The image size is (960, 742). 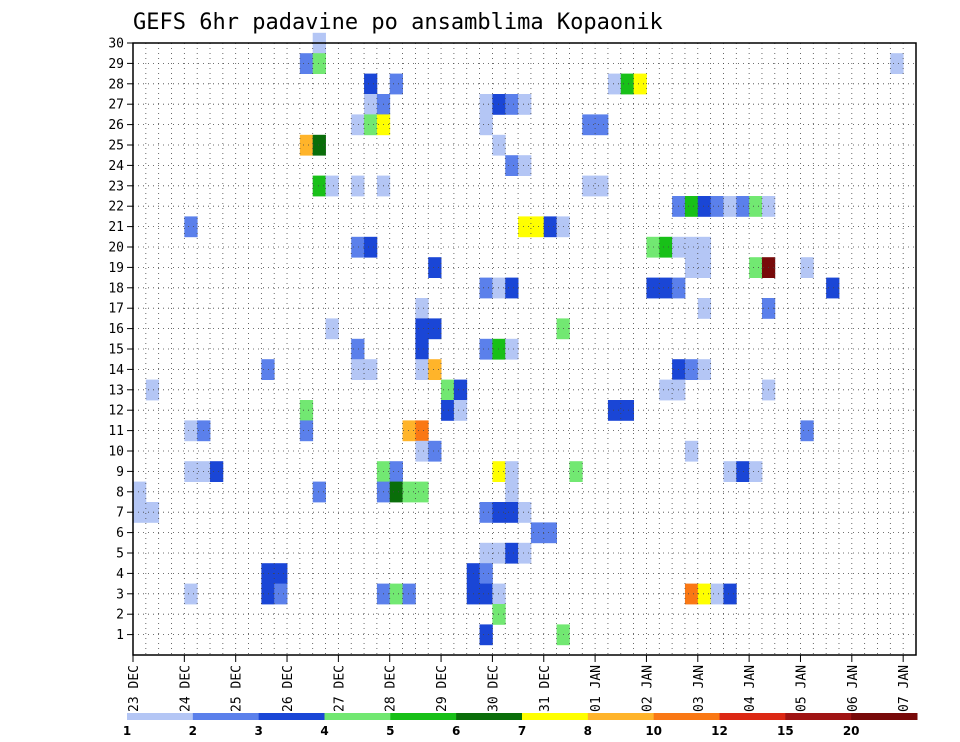 What do you see at coordinates (596, 688) in the screenshot?
I see `x-tick-label-9: 01 JAN` at bounding box center [596, 688].